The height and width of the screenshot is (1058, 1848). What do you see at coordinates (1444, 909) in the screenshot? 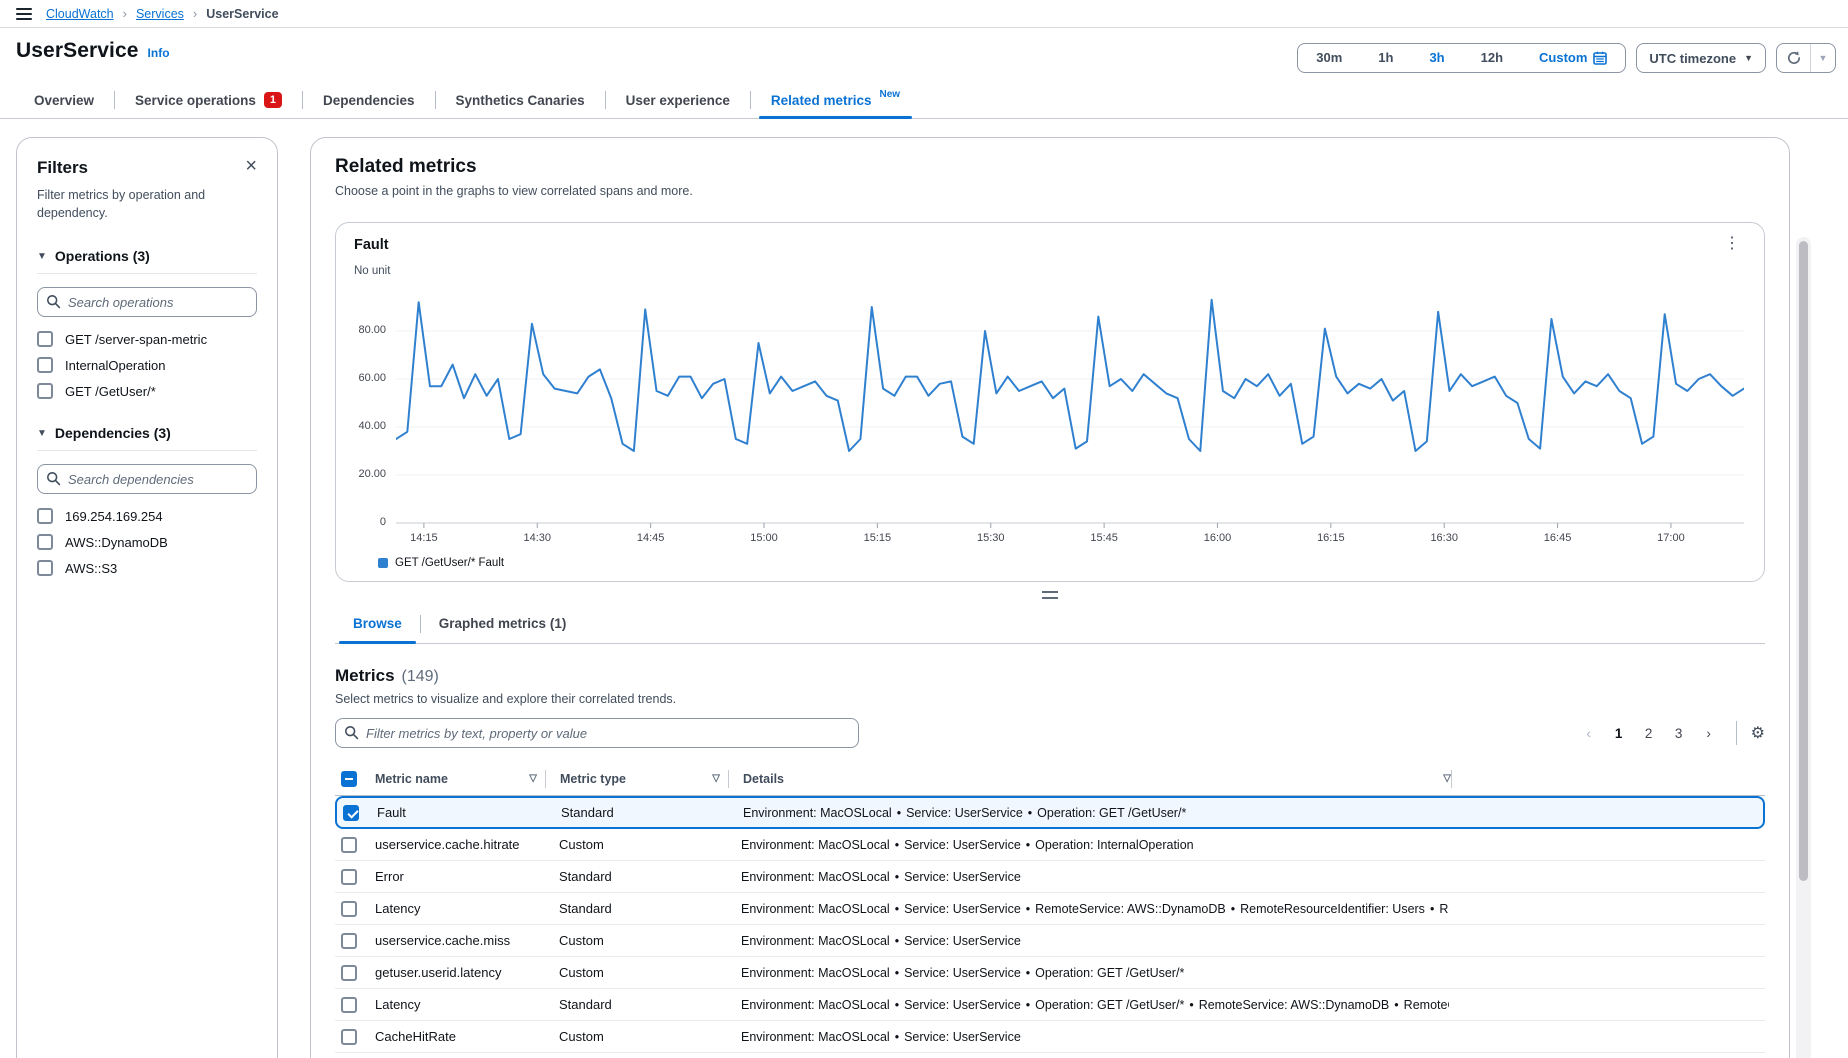
I see `detail-token-link: RemoteResourc` at bounding box center [1444, 909].